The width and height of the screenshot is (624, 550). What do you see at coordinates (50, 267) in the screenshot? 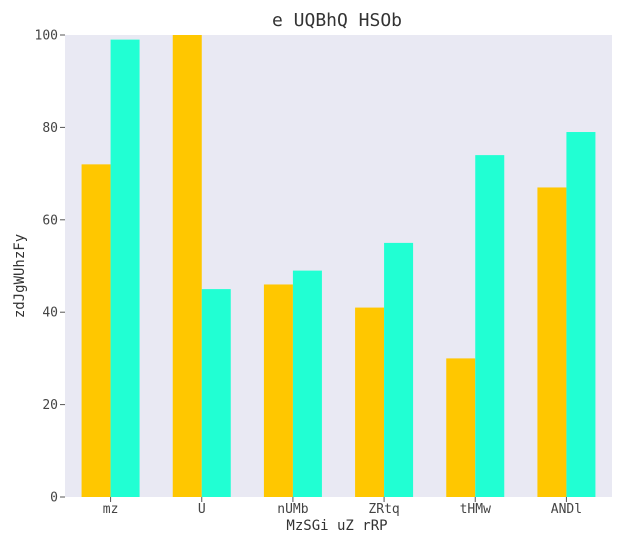
I see `y-axis: 0 20 40 60 80 100` at bounding box center [50, 267].